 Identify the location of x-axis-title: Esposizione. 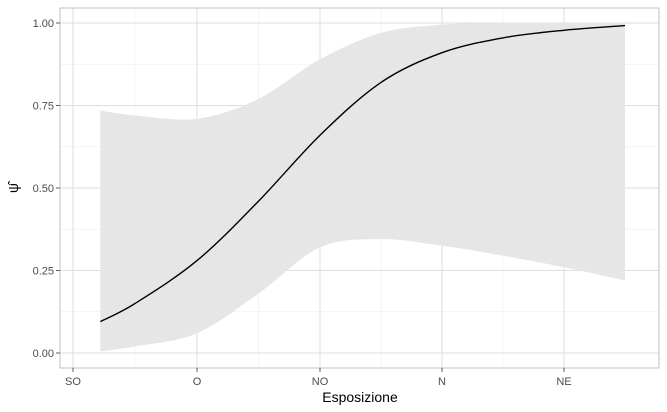
(360, 397).